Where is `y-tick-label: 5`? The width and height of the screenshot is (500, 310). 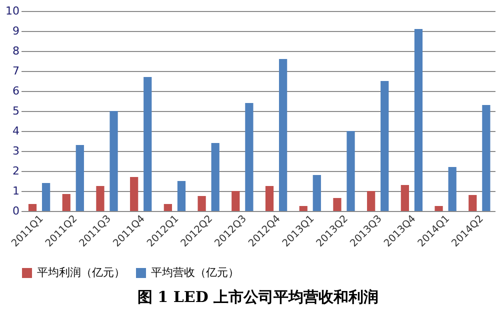 y-tick-label: 5 is located at coordinates (16, 111).